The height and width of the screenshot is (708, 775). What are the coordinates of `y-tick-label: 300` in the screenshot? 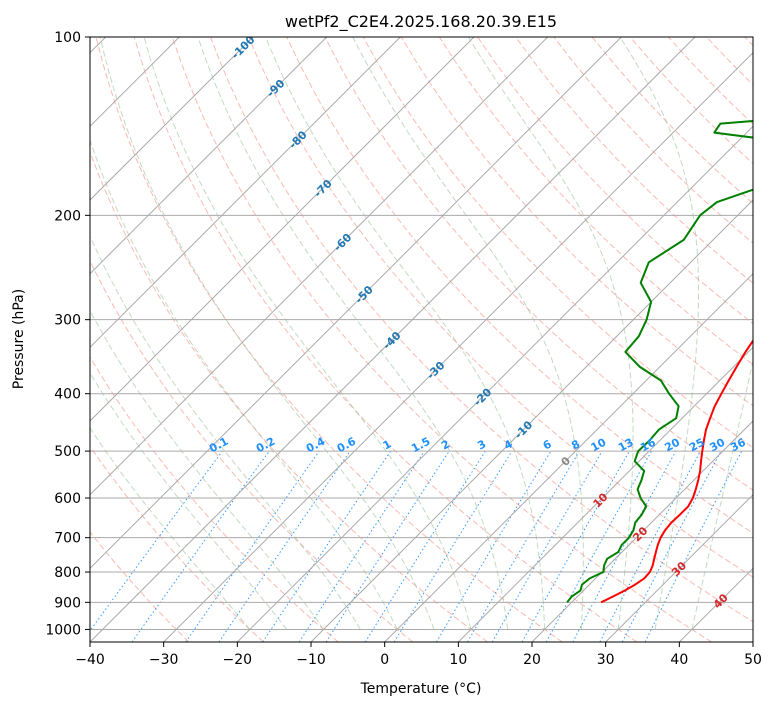 It's located at (67, 321).